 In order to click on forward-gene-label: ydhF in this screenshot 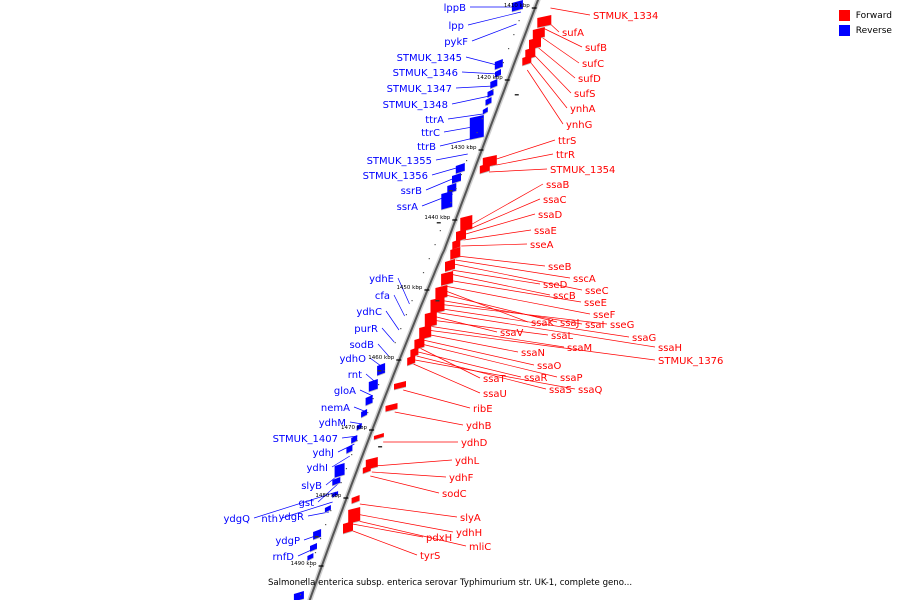, I will do `click(461, 478)`.